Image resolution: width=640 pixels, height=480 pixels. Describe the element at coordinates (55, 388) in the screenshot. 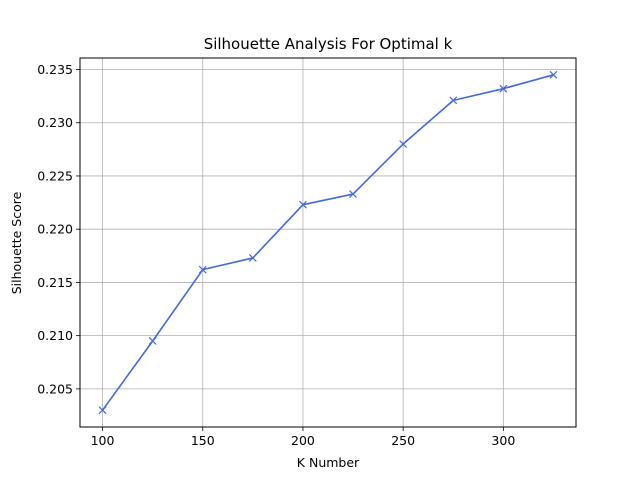

I see `y-tick-label: 0.205` at that location.